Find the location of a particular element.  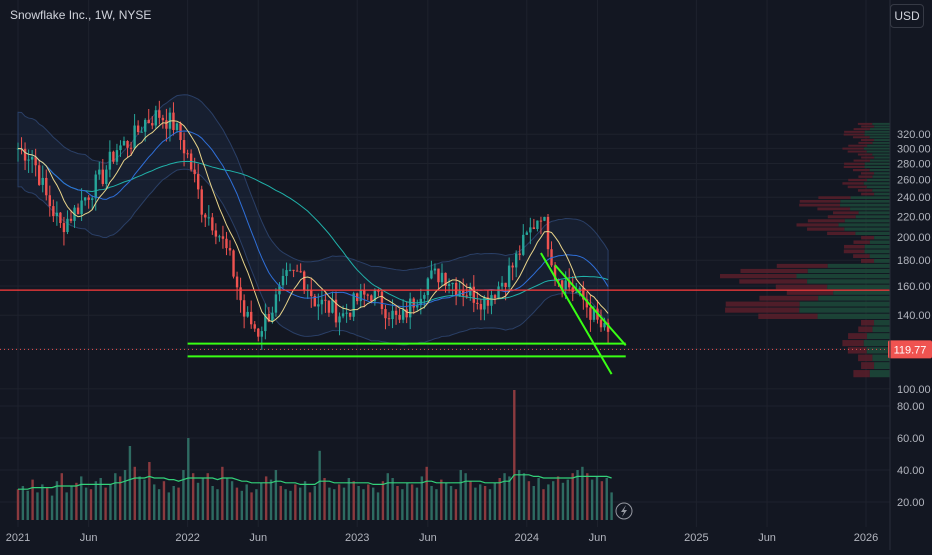

y-tick-label: 320.00 is located at coordinates (914, 135).